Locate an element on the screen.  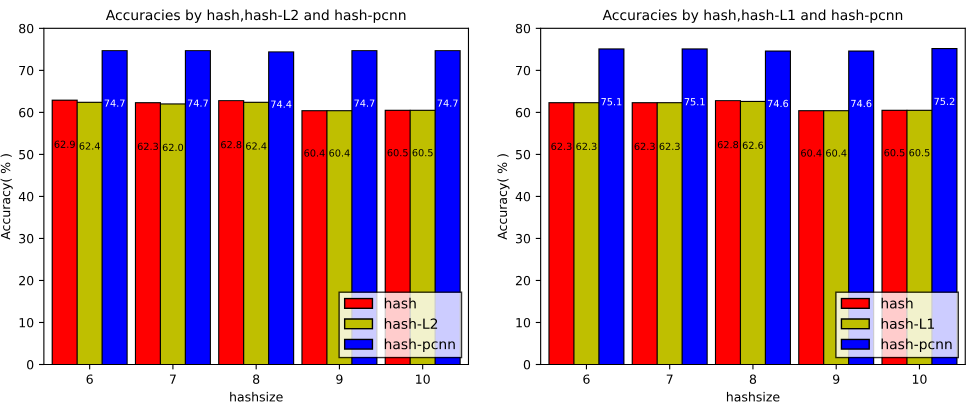
chart-title: Accuracies by hash,hash-L2 and hash-pcnn is located at coordinates (256, 16).